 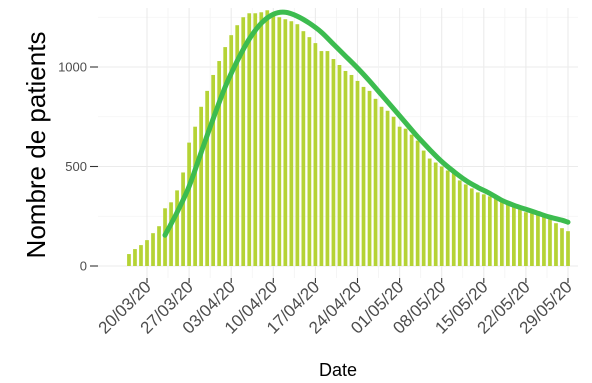 I want to click on y-axis: 0 500 1000, so click(x=78, y=167).